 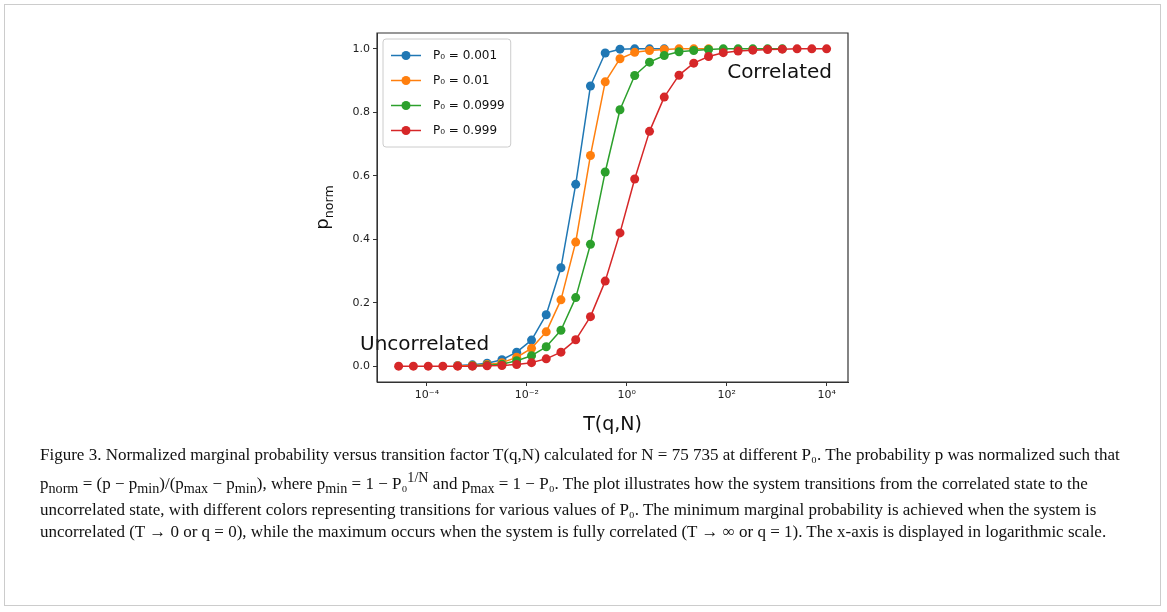 I want to click on x-tick-label: 10⁰, so click(x=627, y=395).